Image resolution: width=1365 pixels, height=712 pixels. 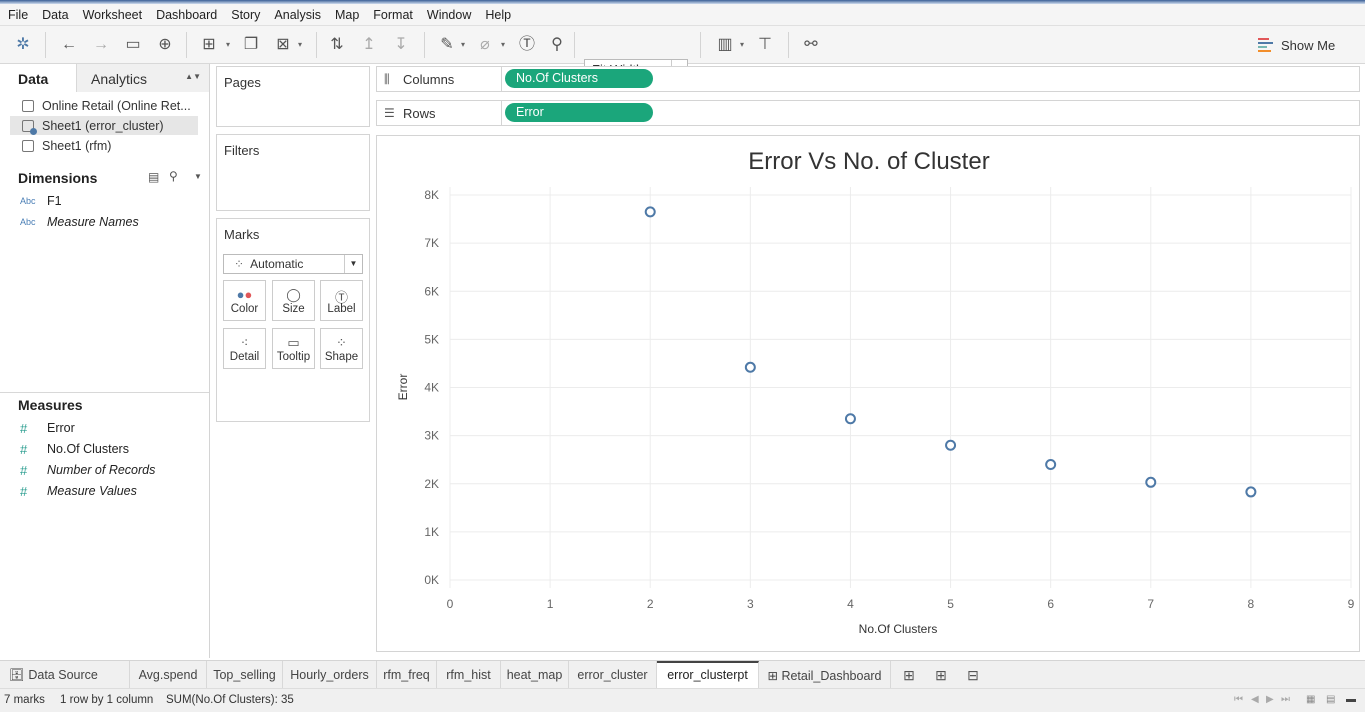 What do you see at coordinates (1296, 45) in the screenshot?
I see `show-me-button: Show Me` at bounding box center [1296, 45].